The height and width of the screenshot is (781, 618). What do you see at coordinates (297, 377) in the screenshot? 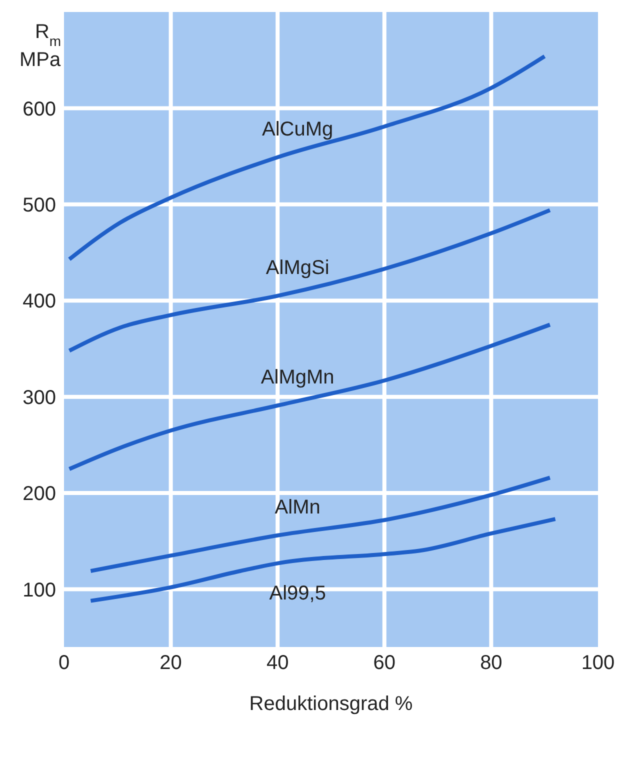
I see `series-label: AlMgMn` at bounding box center [297, 377].